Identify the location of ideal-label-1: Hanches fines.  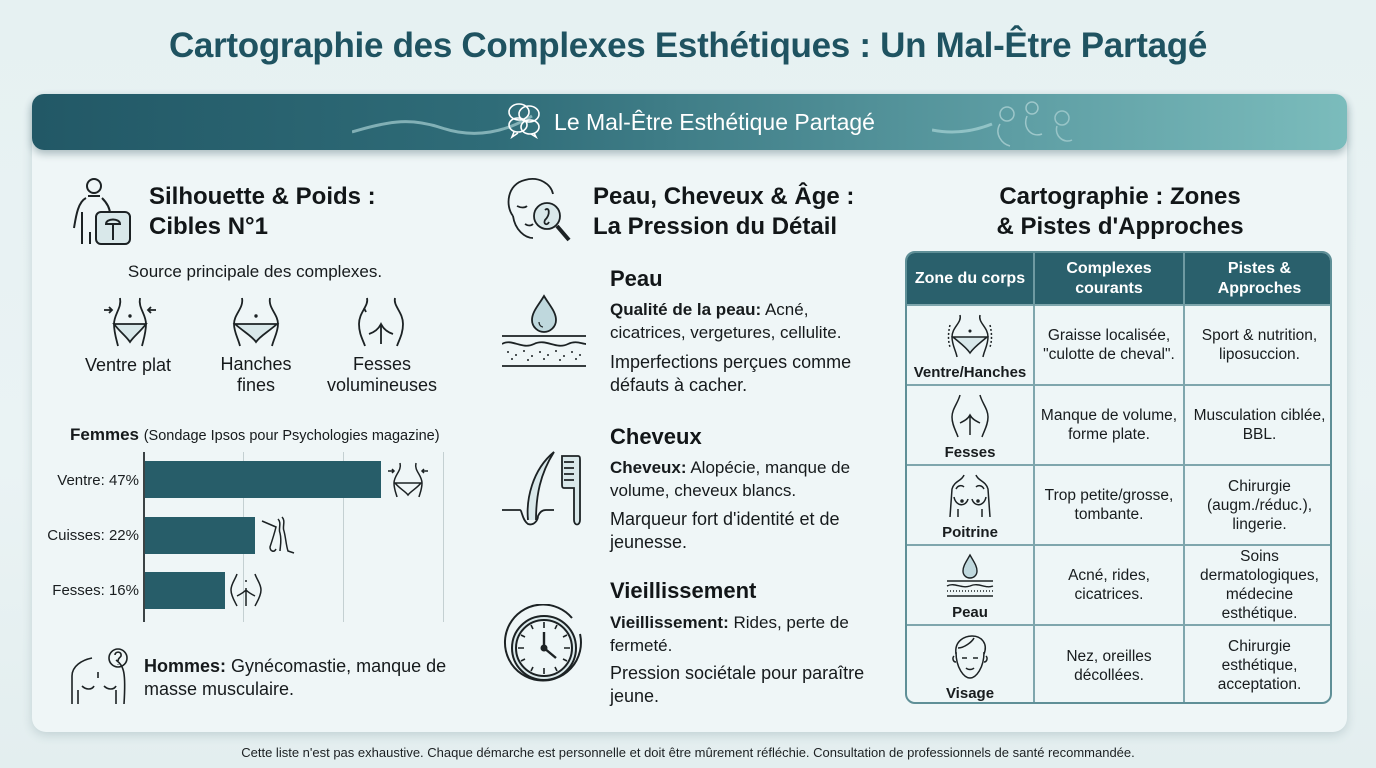
(256, 374).